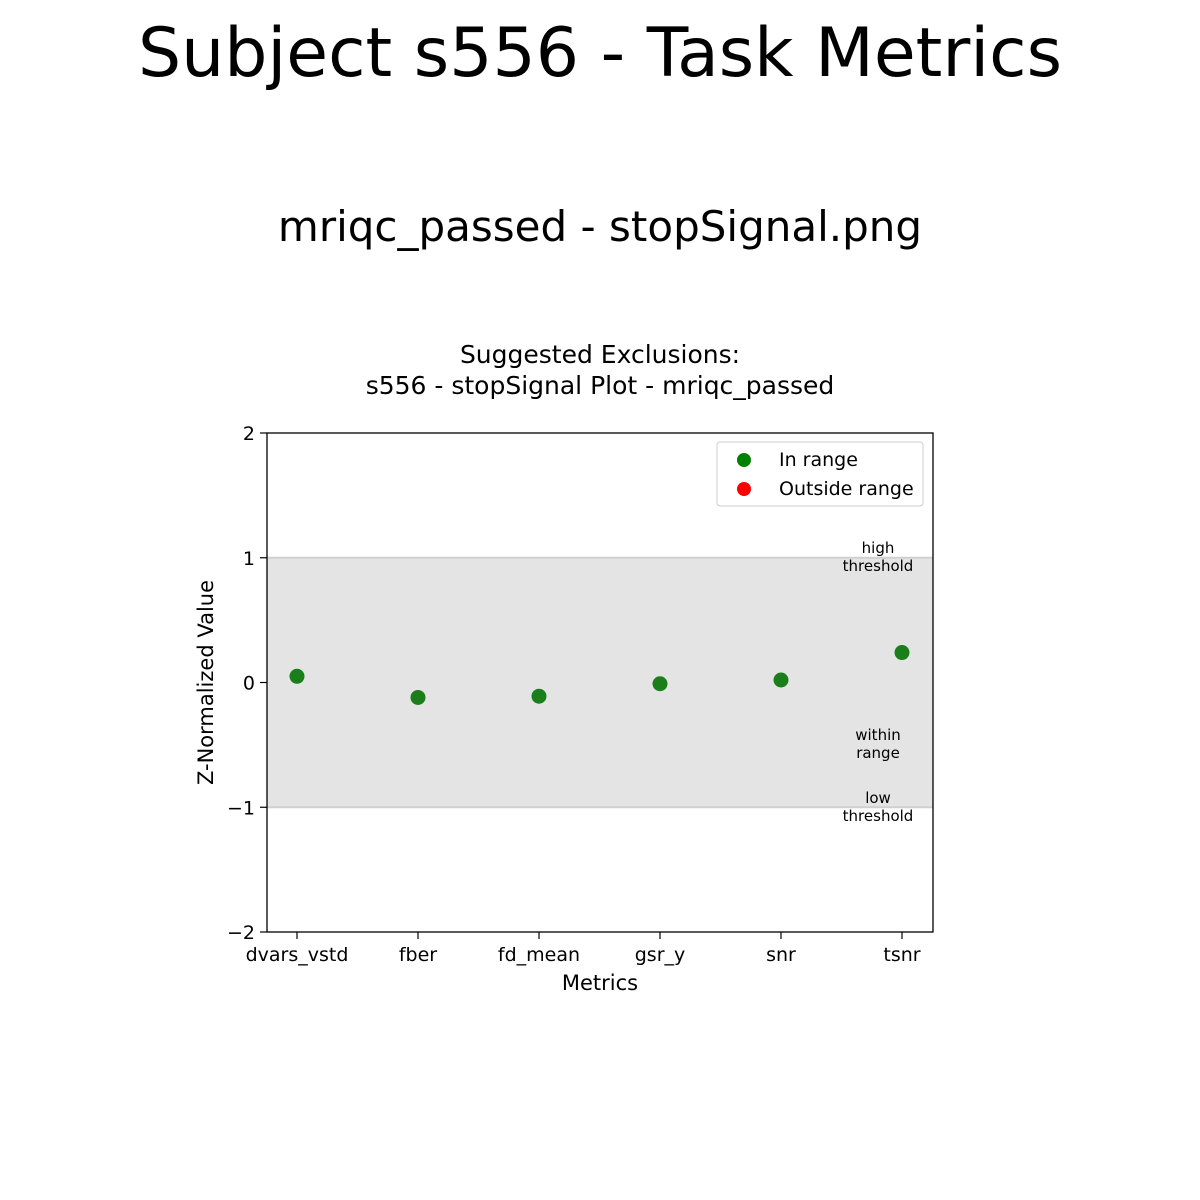 The width and height of the screenshot is (1200, 1200). Describe the element at coordinates (599, 675) in the screenshot. I see `data-points` at that location.